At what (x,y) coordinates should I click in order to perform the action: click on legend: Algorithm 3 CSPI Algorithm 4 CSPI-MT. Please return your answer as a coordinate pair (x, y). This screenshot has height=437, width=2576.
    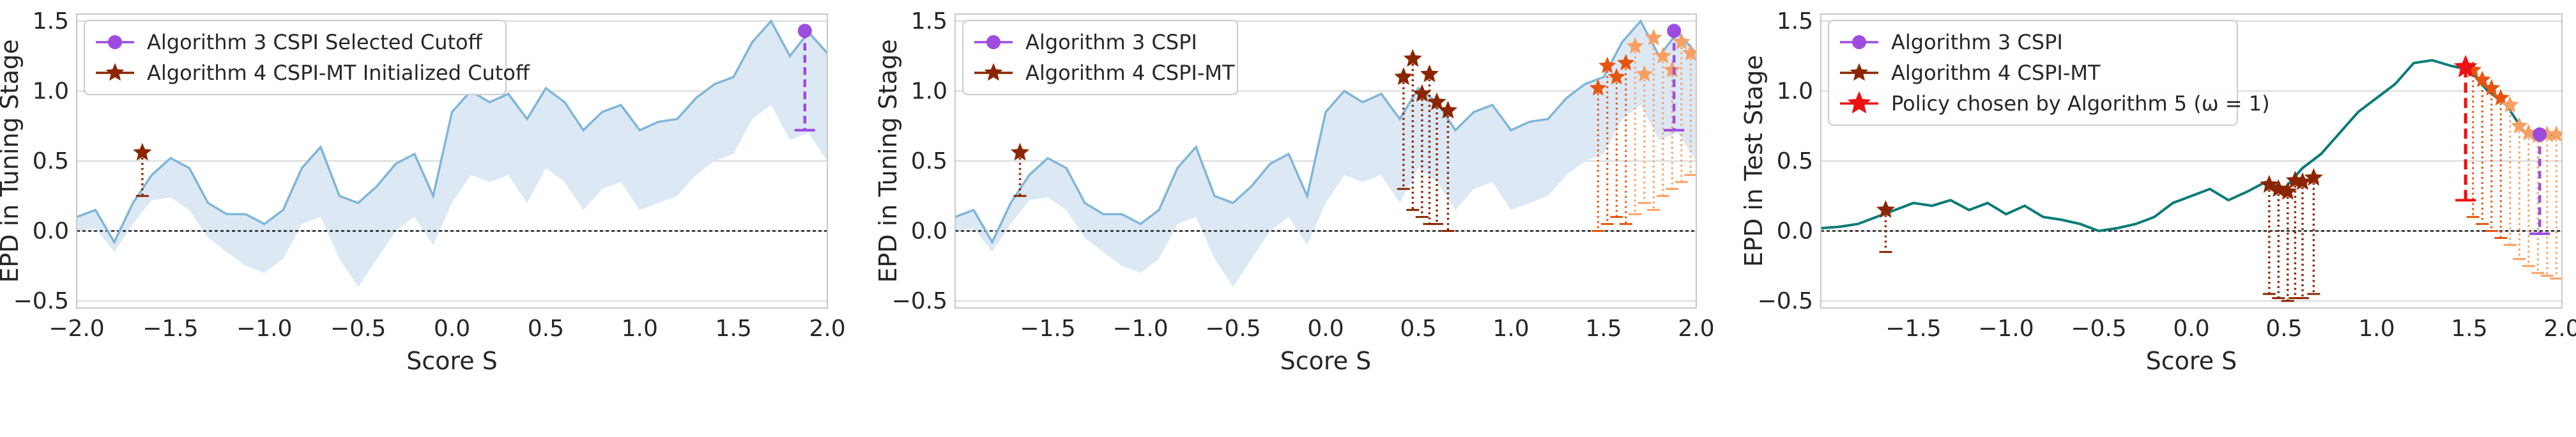
    Looking at the image, I should click on (1100, 57).